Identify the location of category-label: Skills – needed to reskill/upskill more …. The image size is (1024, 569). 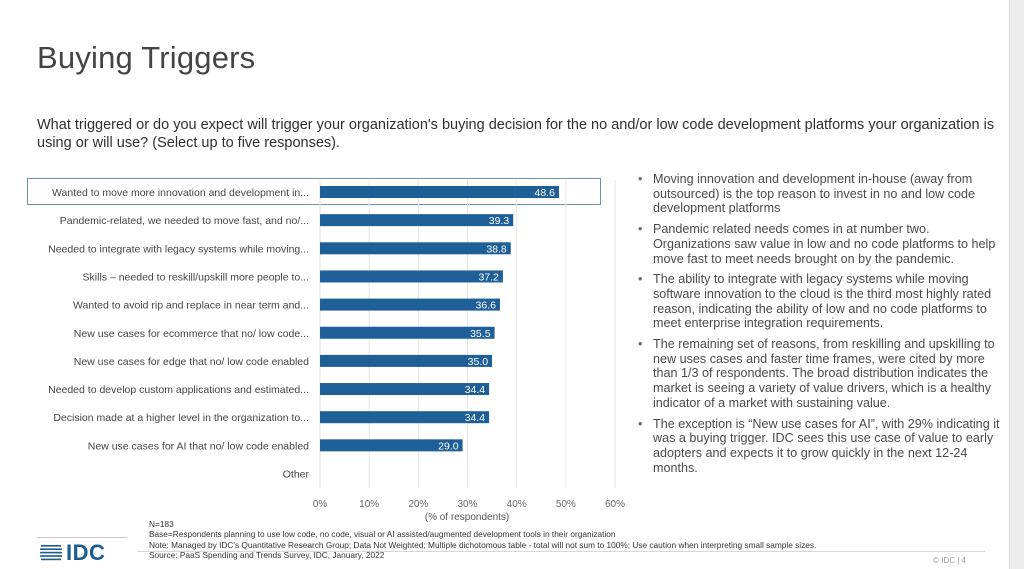
(196, 277).